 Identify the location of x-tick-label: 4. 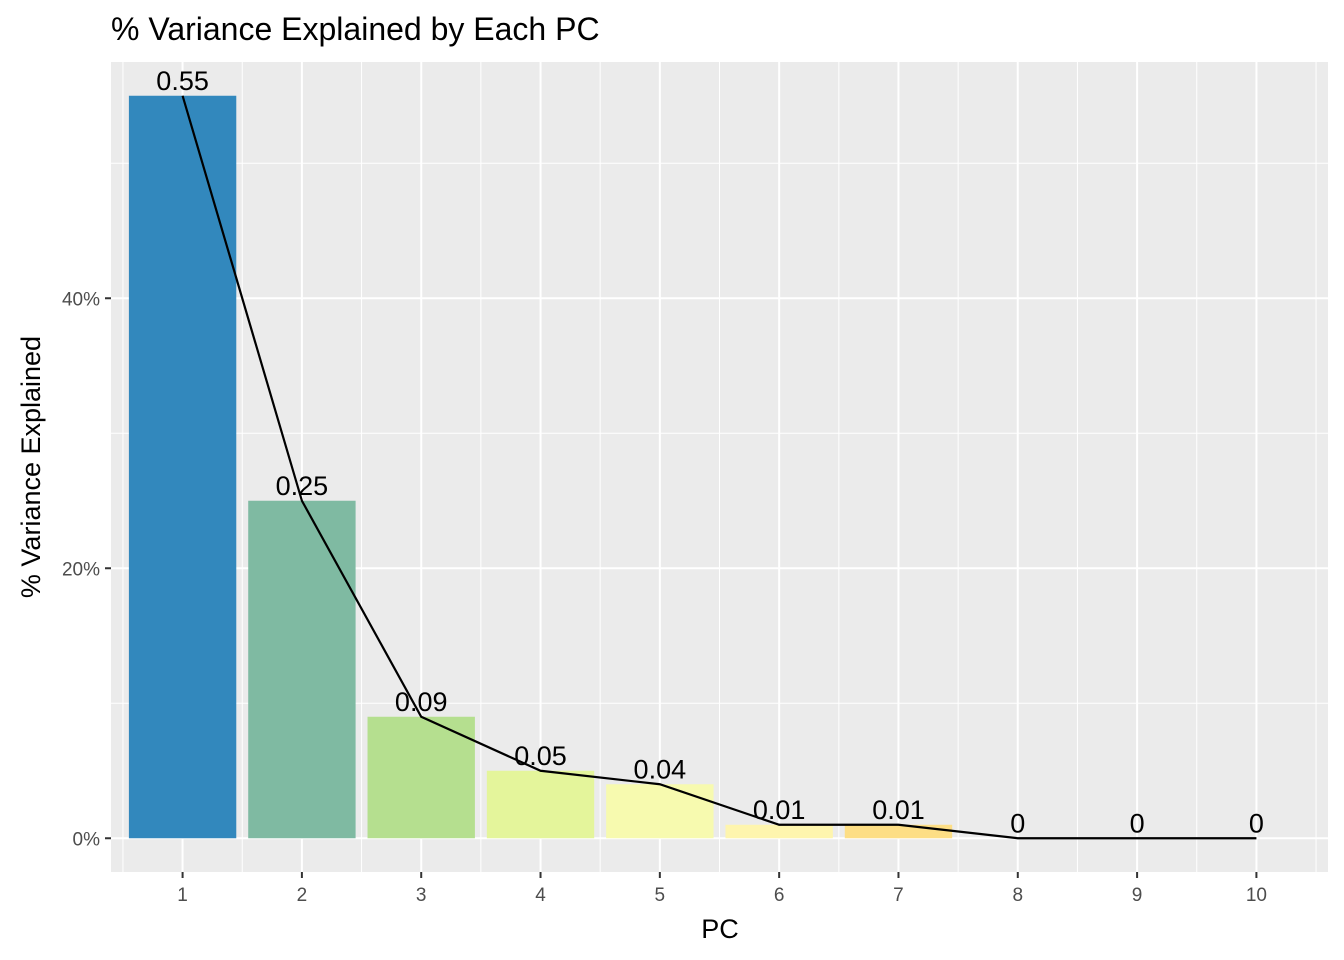
(540, 895).